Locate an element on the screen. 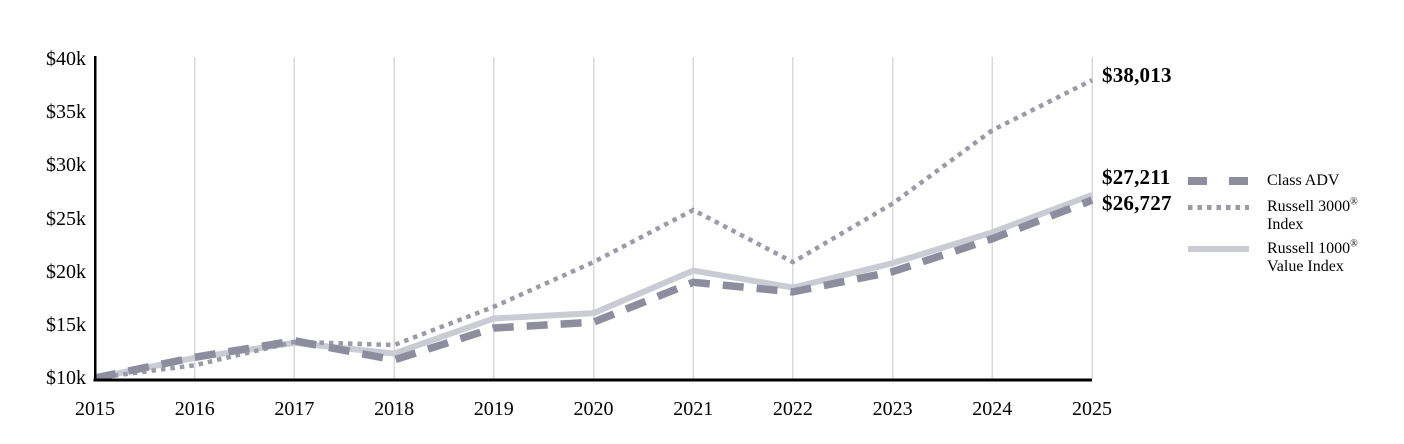 The width and height of the screenshot is (1404, 444). y-tick-label: $20k is located at coordinates (66, 271).